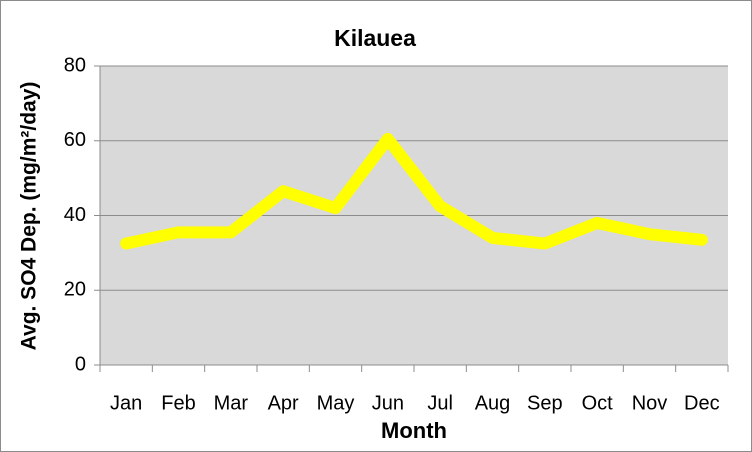  What do you see at coordinates (702, 403) in the screenshot?
I see `x-tick-label: Dec` at bounding box center [702, 403].